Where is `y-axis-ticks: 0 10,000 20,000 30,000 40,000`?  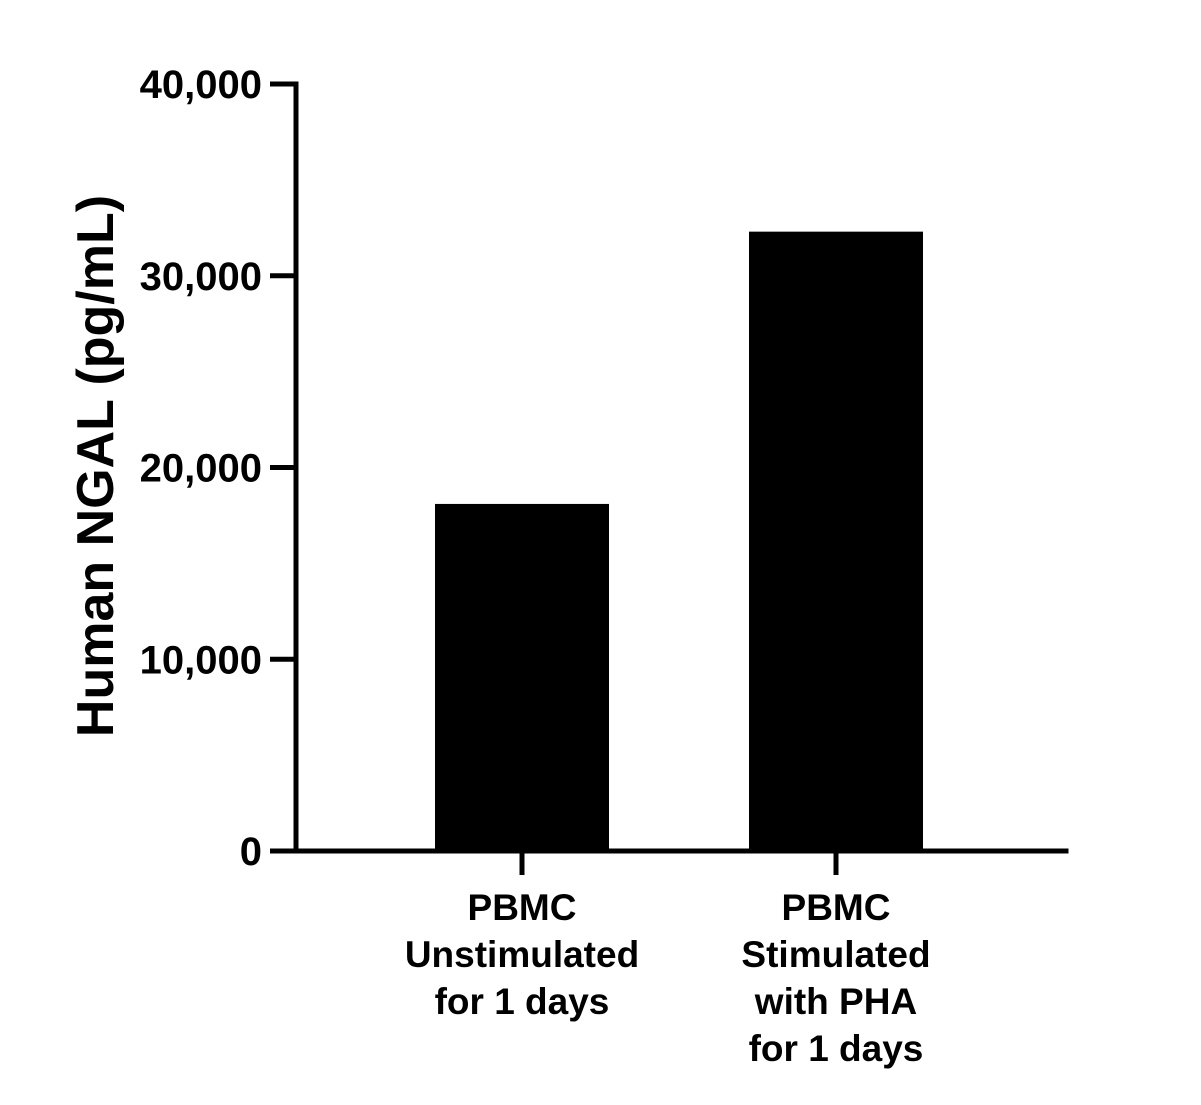
y-axis-ticks: 0 10,000 20,000 30,000 40,000 is located at coordinates (218, 468).